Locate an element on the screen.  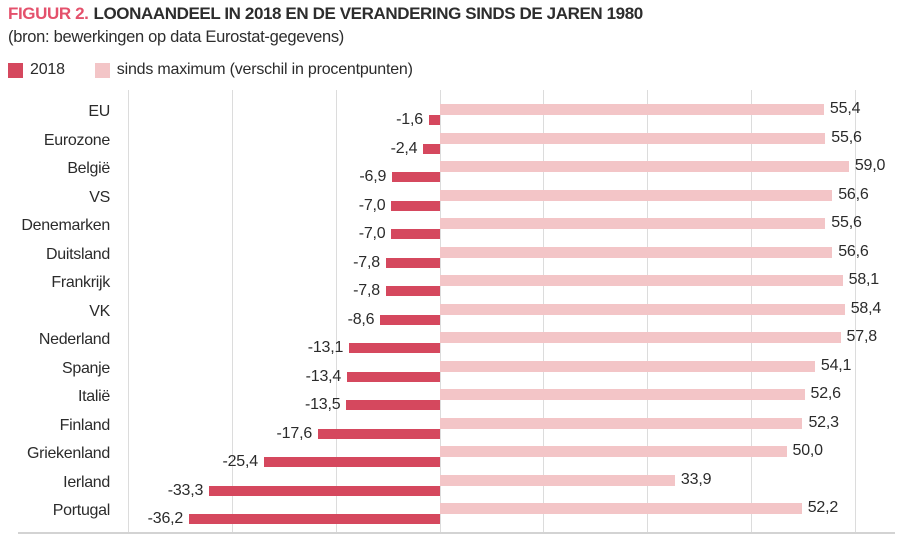
chart-row: Griekenland -25,4 50,0 is located at coordinates (450, 453).